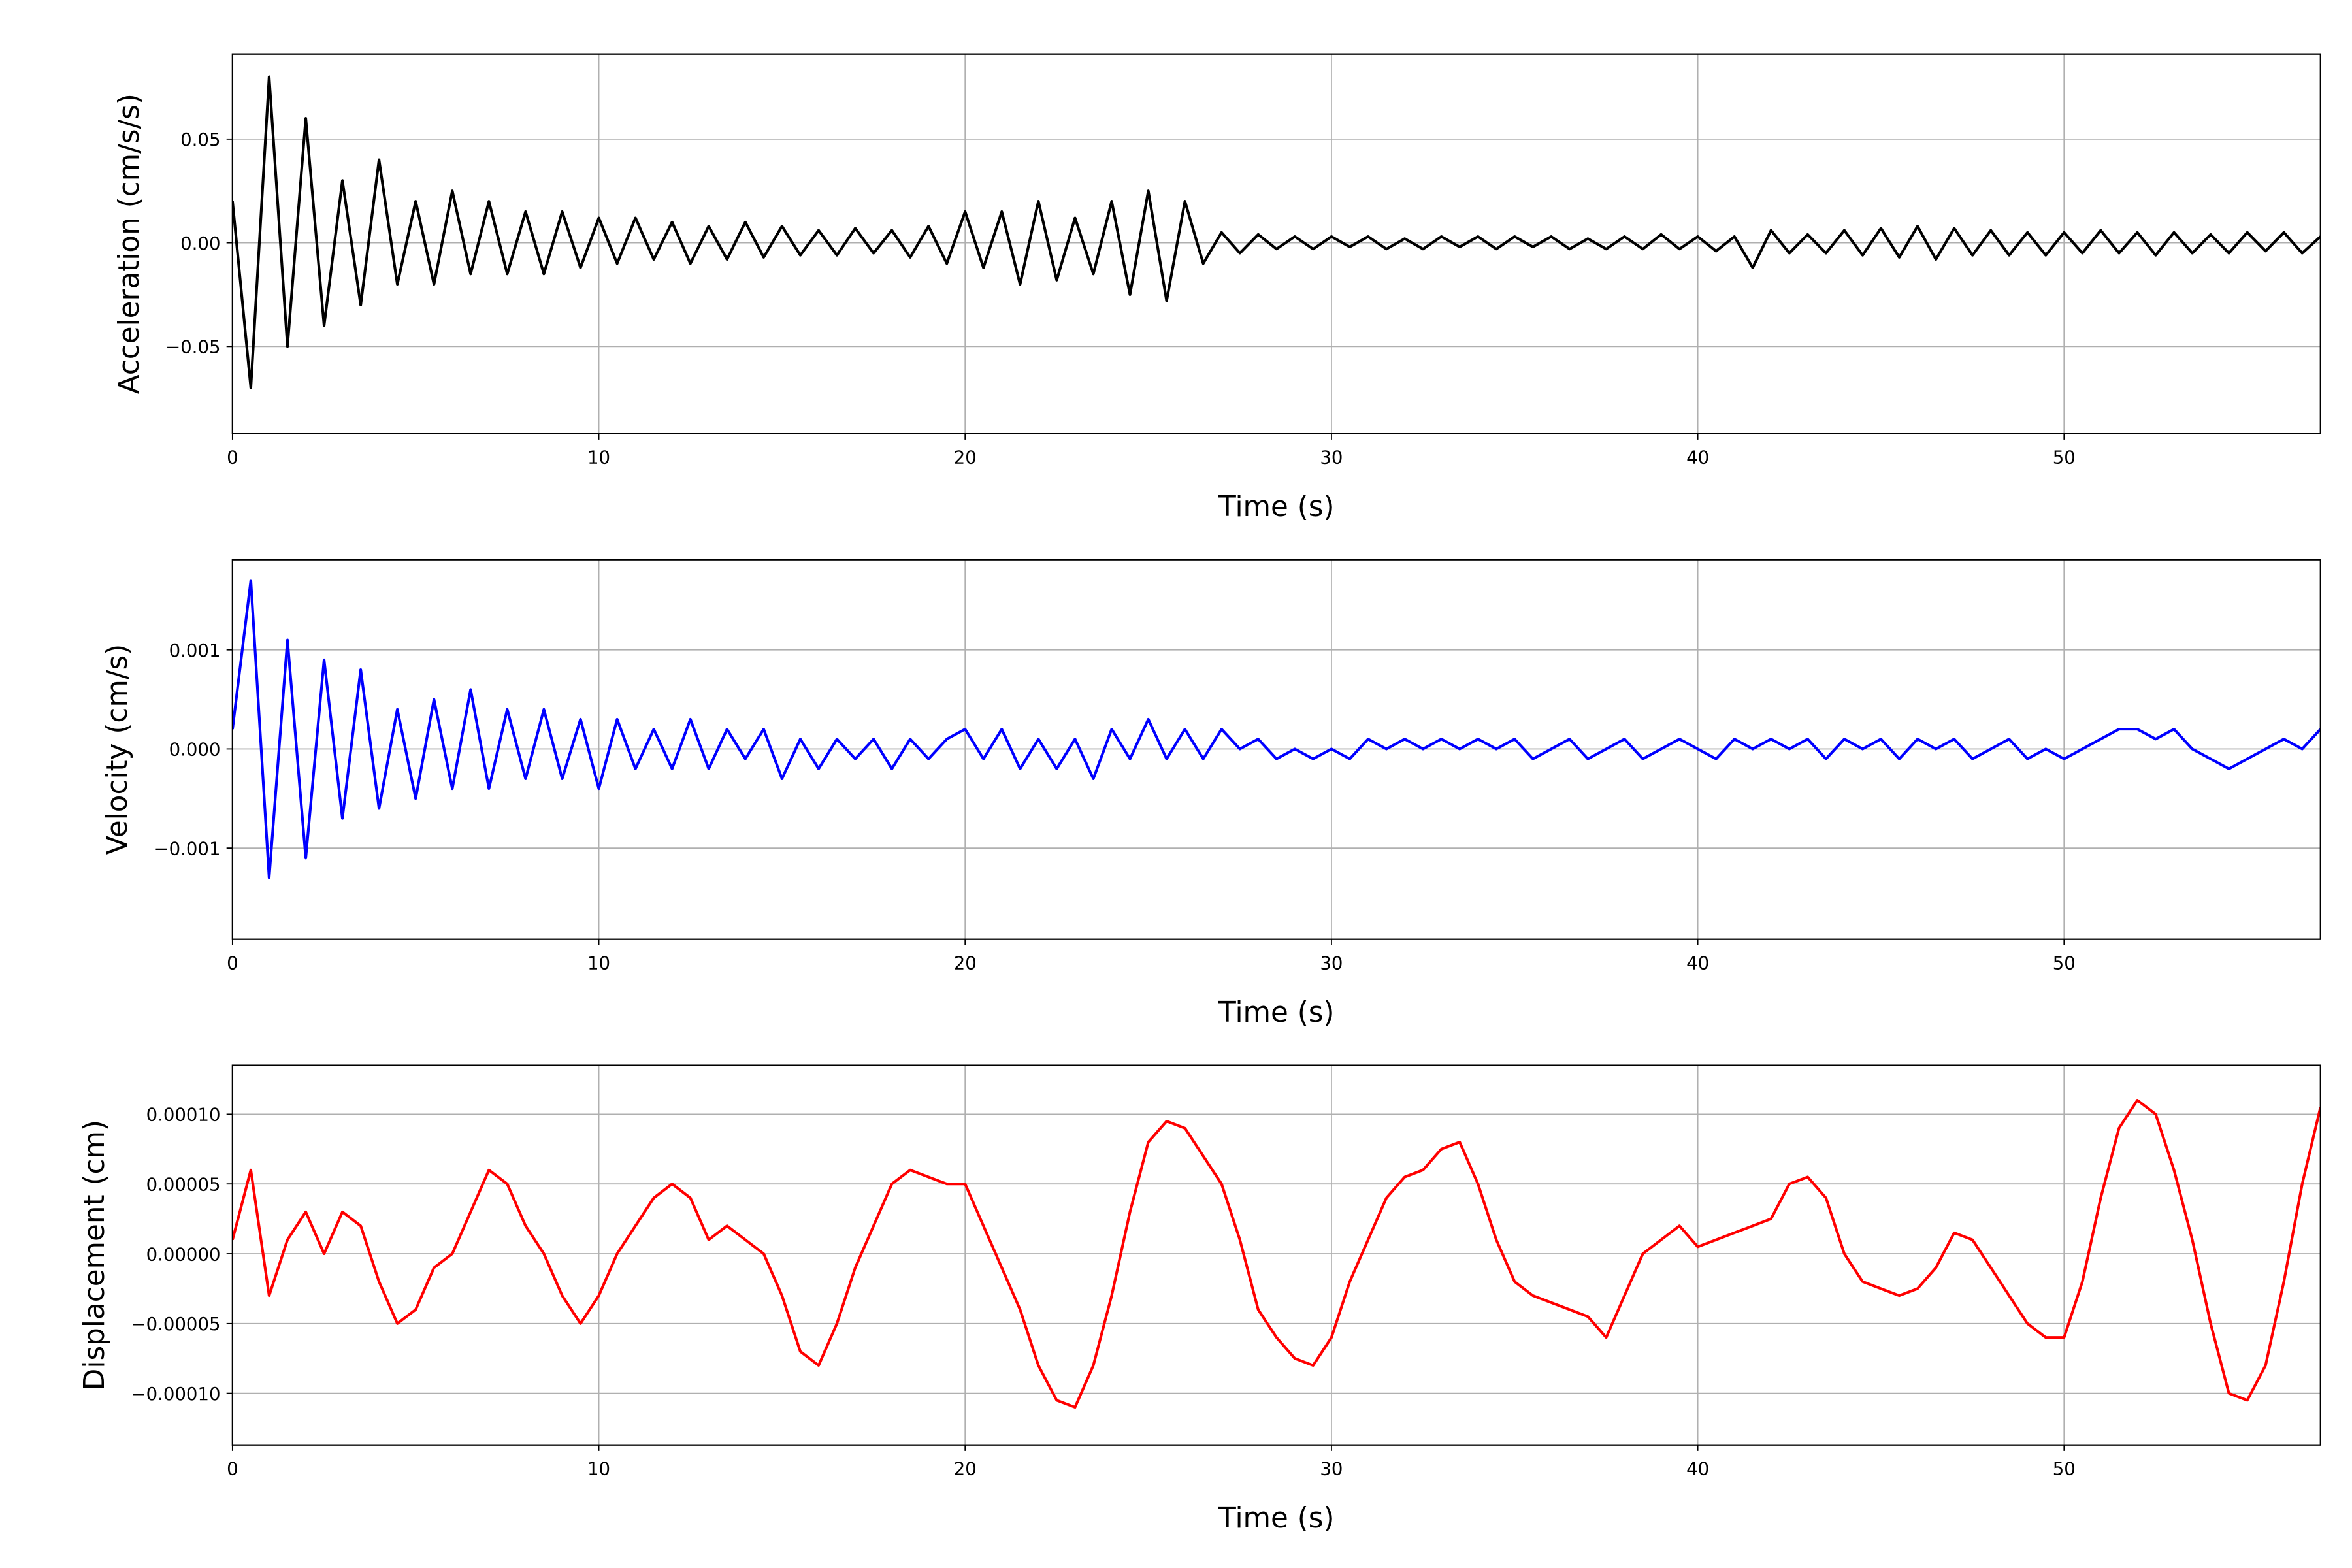 The width and height of the screenshot is (2352, 1568). Describe the element at coordinates (187, 848) in the screenshot. I see `y-tick-label: −0.001` at that location.